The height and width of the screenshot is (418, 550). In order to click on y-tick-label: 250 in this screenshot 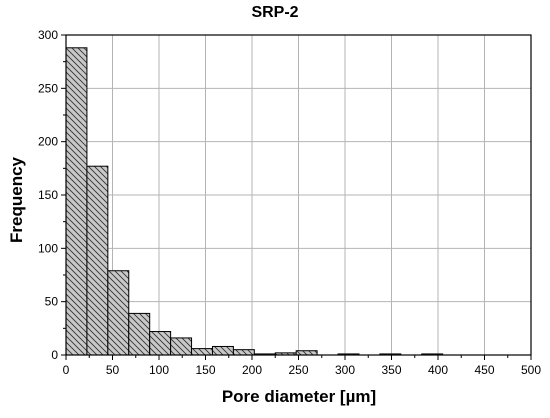, I will do `click(48, 88)`.